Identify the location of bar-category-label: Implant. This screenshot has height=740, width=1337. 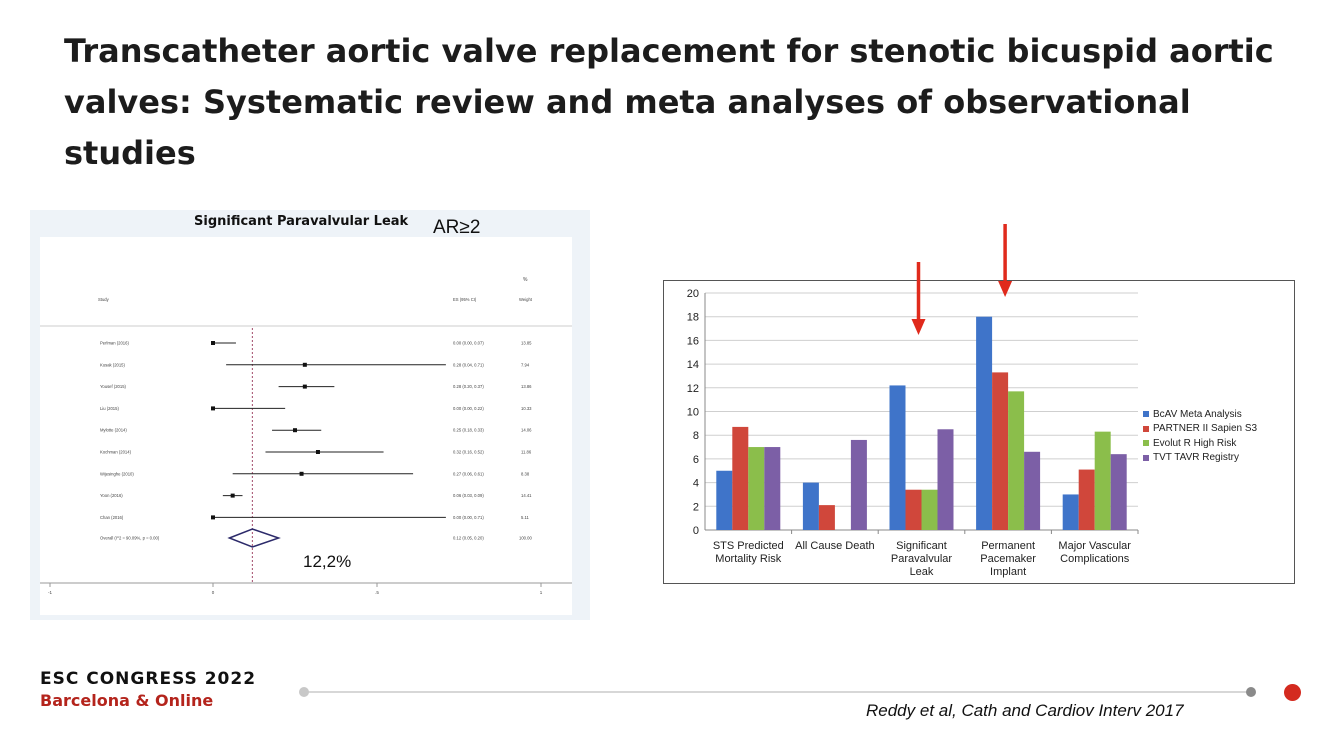
(1008, 572).